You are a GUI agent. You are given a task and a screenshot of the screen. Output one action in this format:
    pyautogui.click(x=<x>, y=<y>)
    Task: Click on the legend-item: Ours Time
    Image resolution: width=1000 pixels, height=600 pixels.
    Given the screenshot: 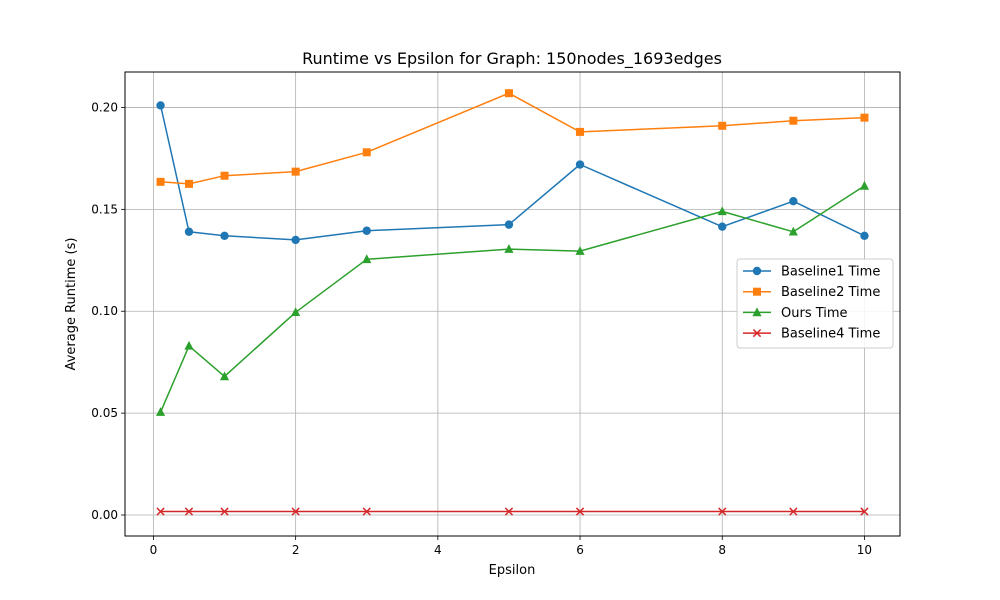 What is the action you would take?
    pyautogui.click(x=795, y=313)
    